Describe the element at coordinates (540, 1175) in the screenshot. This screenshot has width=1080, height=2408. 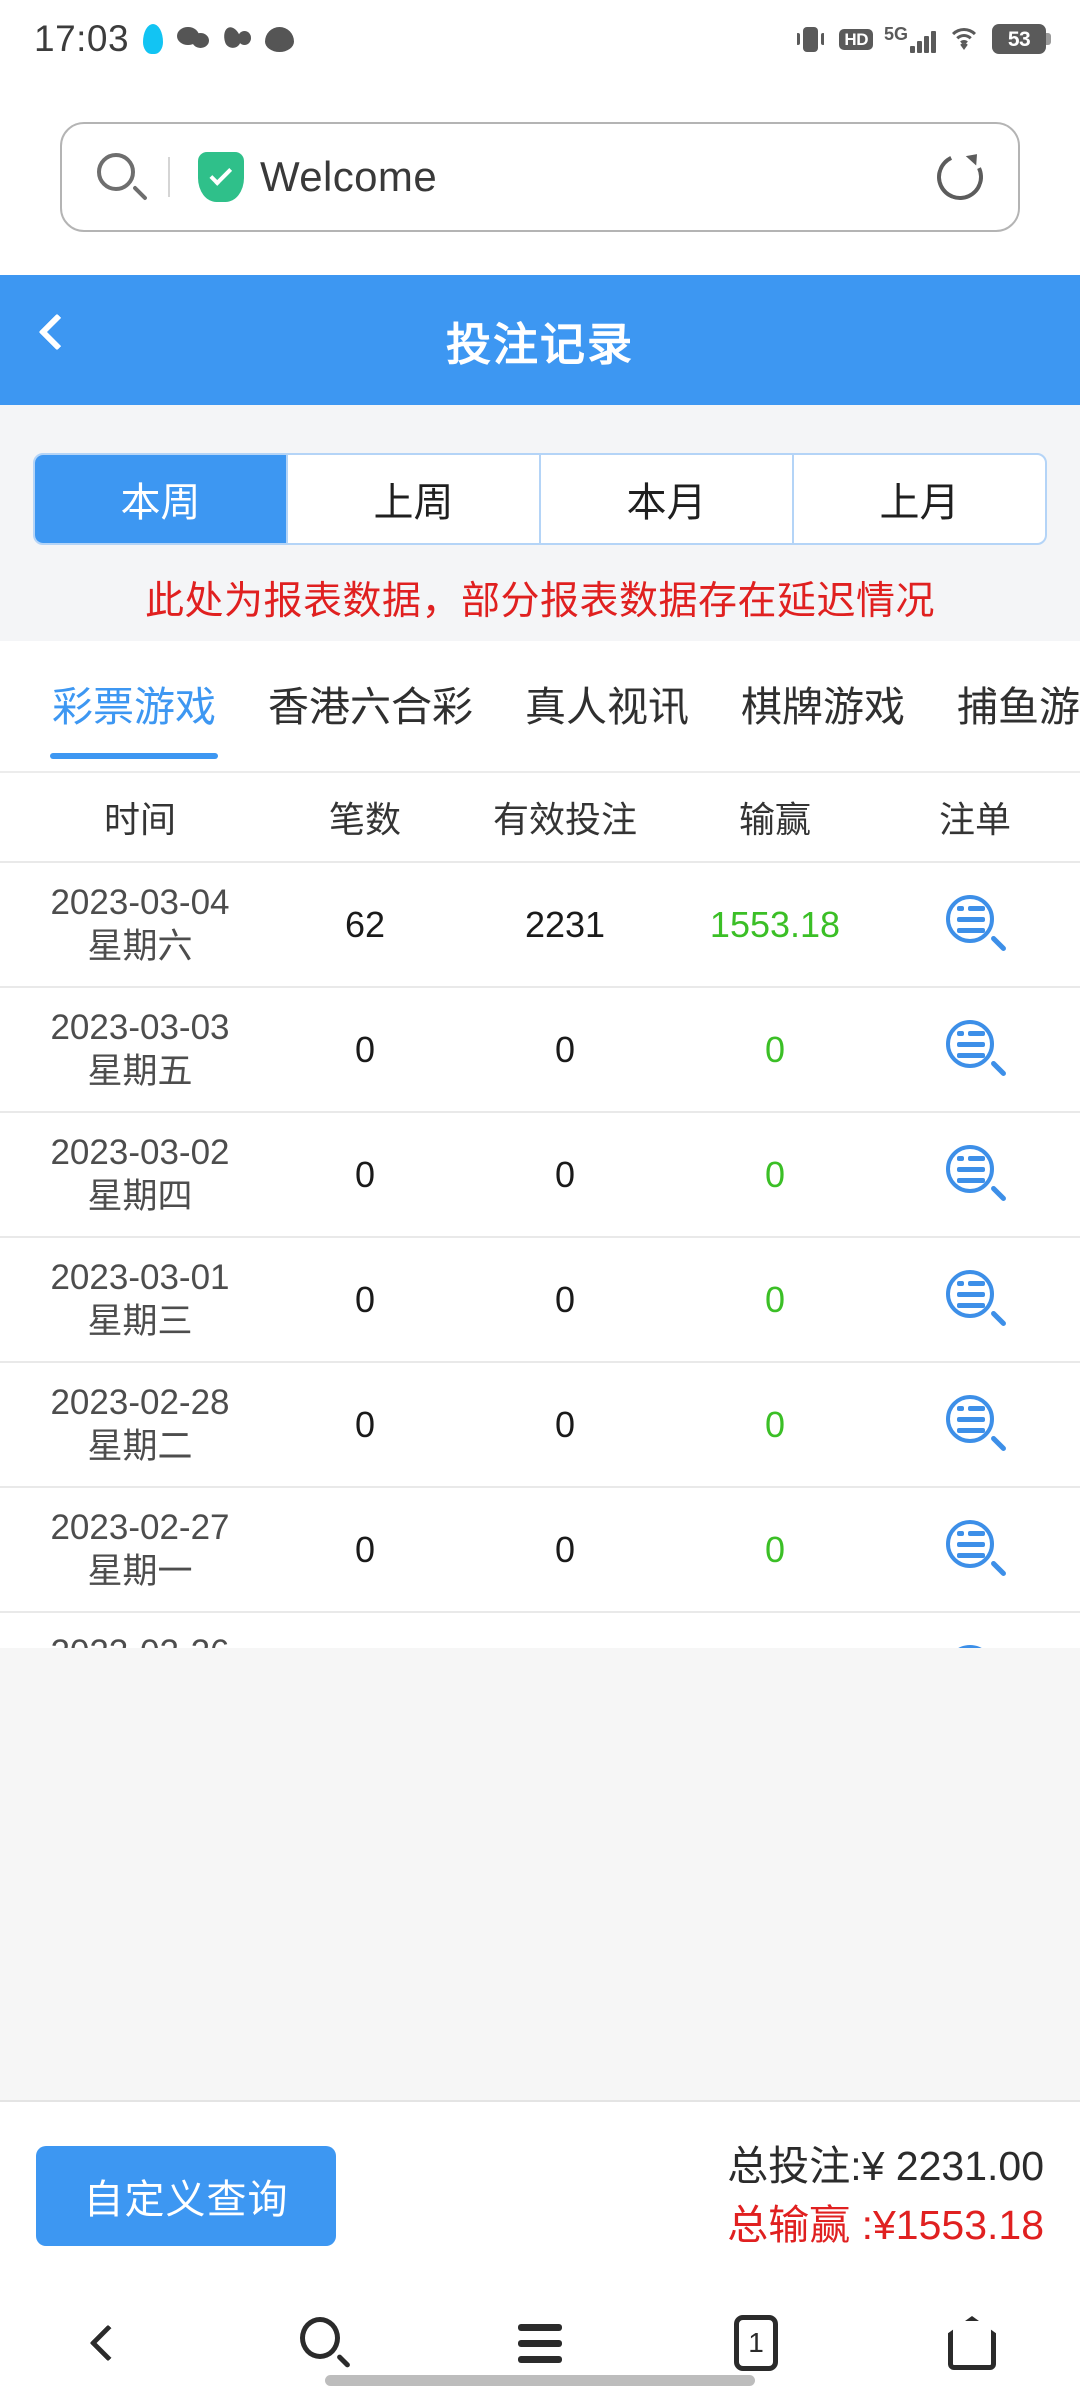
I see `table-row: 2023-03-02 星期四 0 0 0` at that location.